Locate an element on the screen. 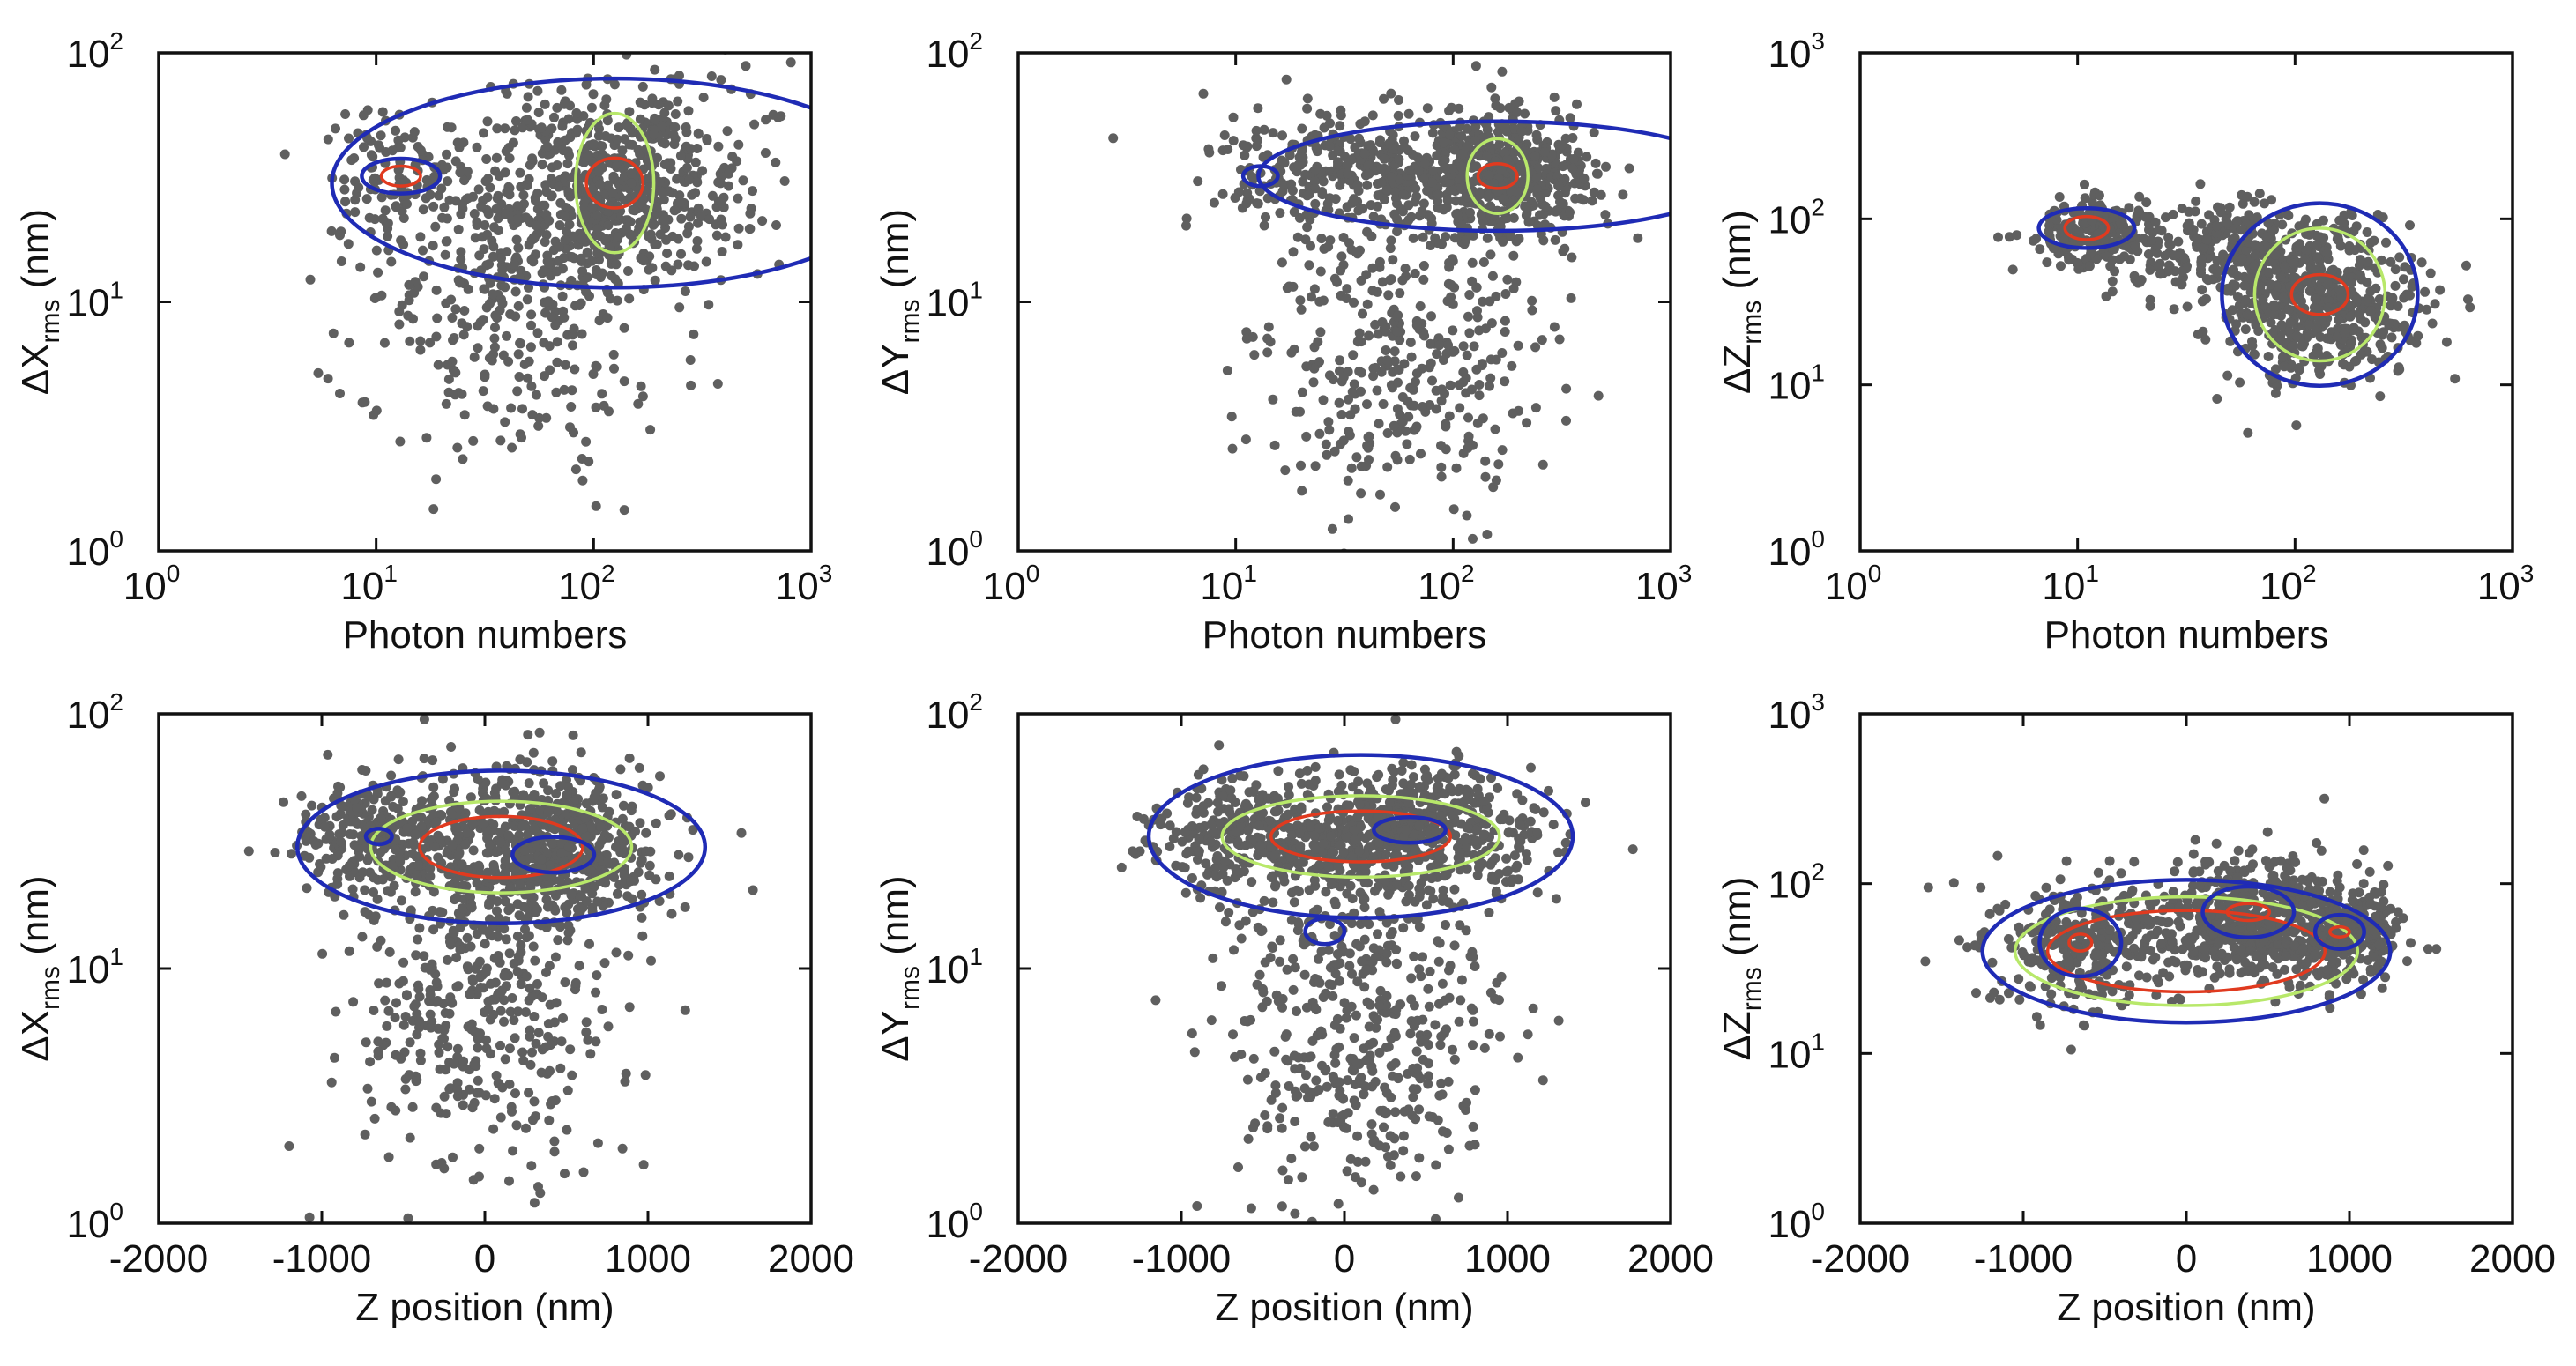 Image resolution: width=2576 pixels, height=1366 pixels. contour-line is located at coordinates (2086, 227).